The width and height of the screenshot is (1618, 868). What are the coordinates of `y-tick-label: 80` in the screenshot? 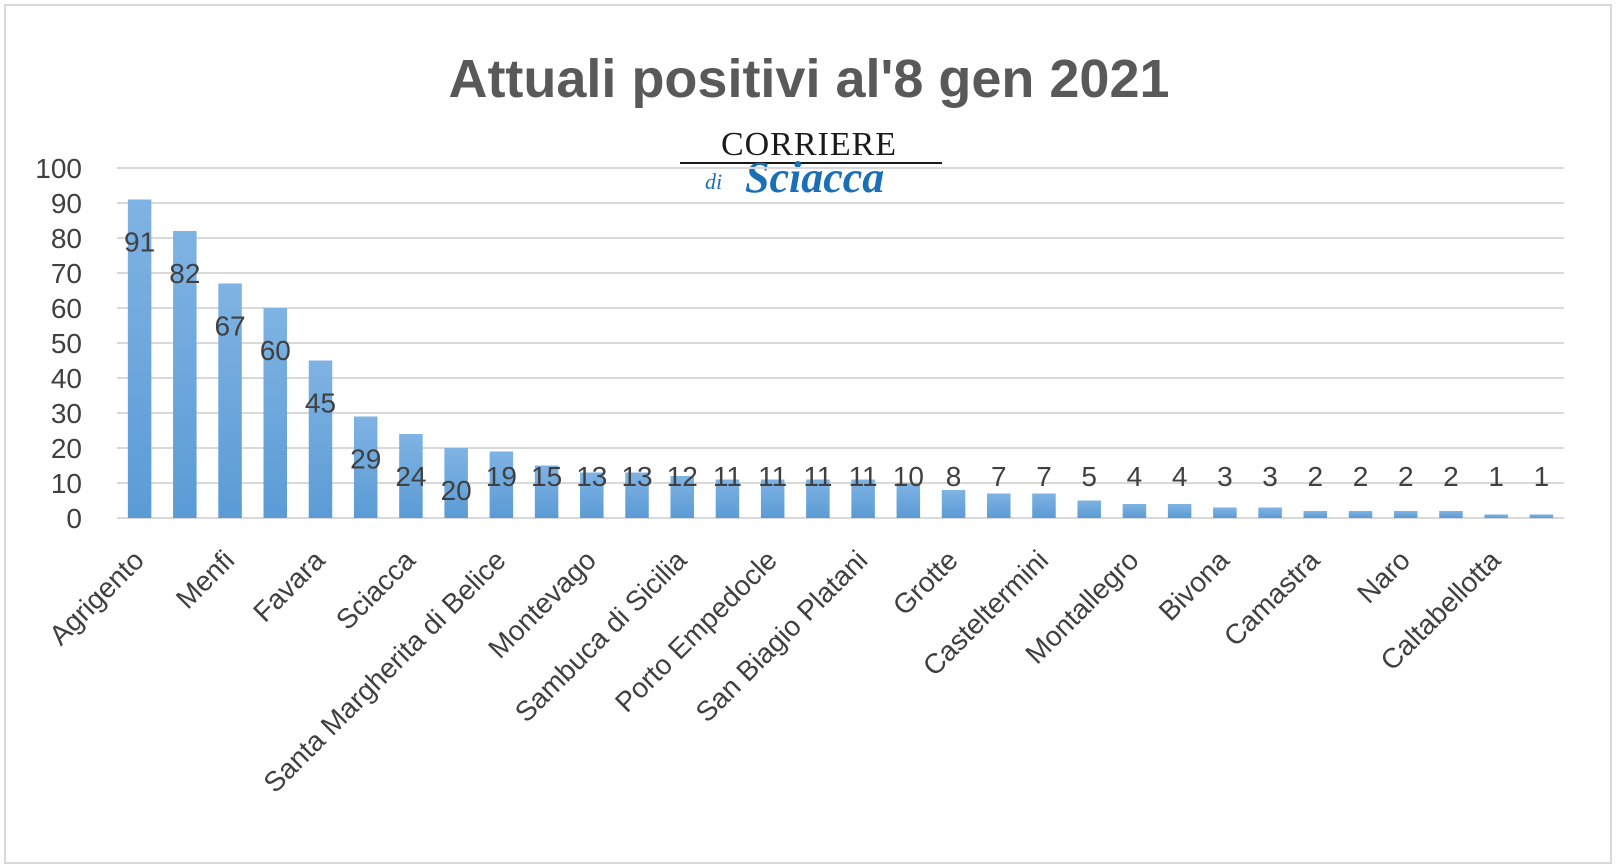 It's located at (66, 238).